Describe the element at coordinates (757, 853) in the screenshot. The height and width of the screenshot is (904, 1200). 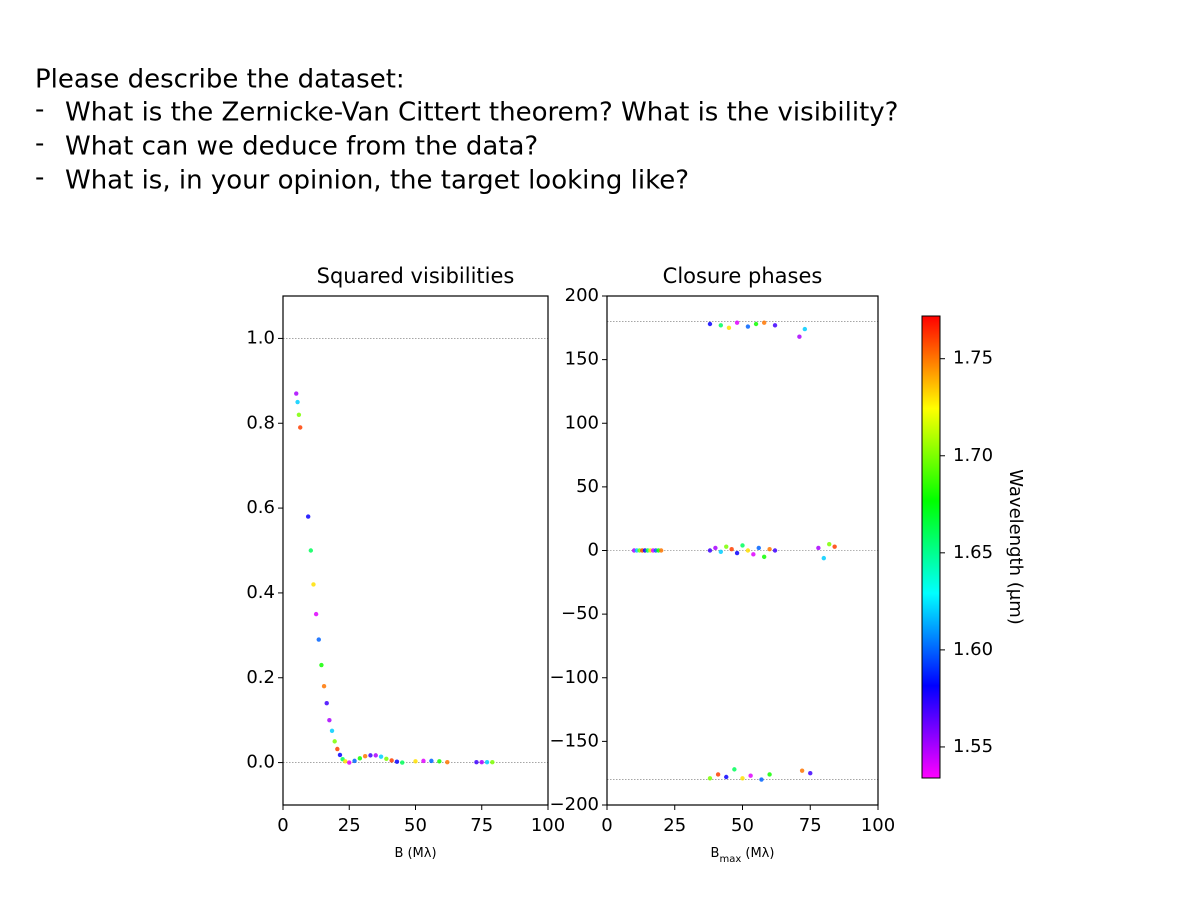
I see `x-axis-label-text: (Mλ)` at that location.